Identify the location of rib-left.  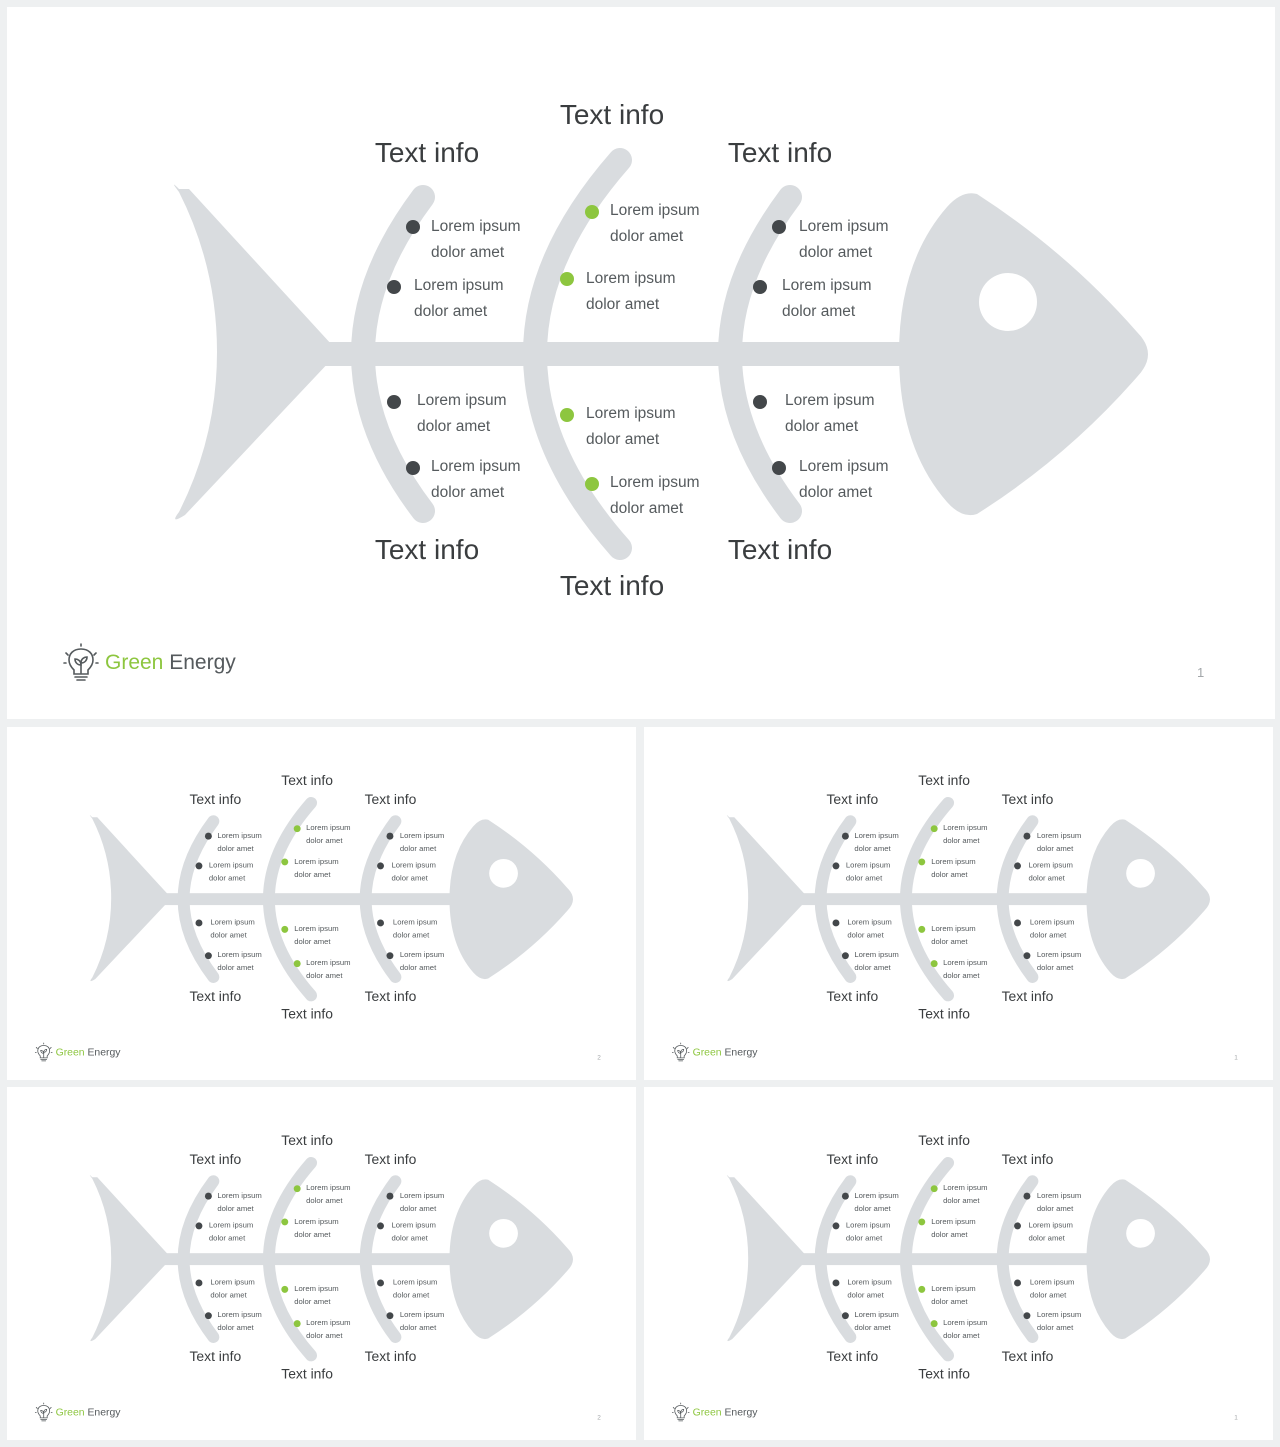
(198, 1259).